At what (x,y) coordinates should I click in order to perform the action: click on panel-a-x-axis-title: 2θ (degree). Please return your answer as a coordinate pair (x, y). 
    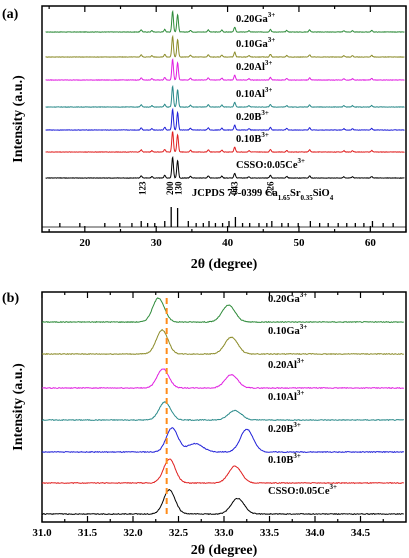
    Looking at the image, I should click on (224, 264).